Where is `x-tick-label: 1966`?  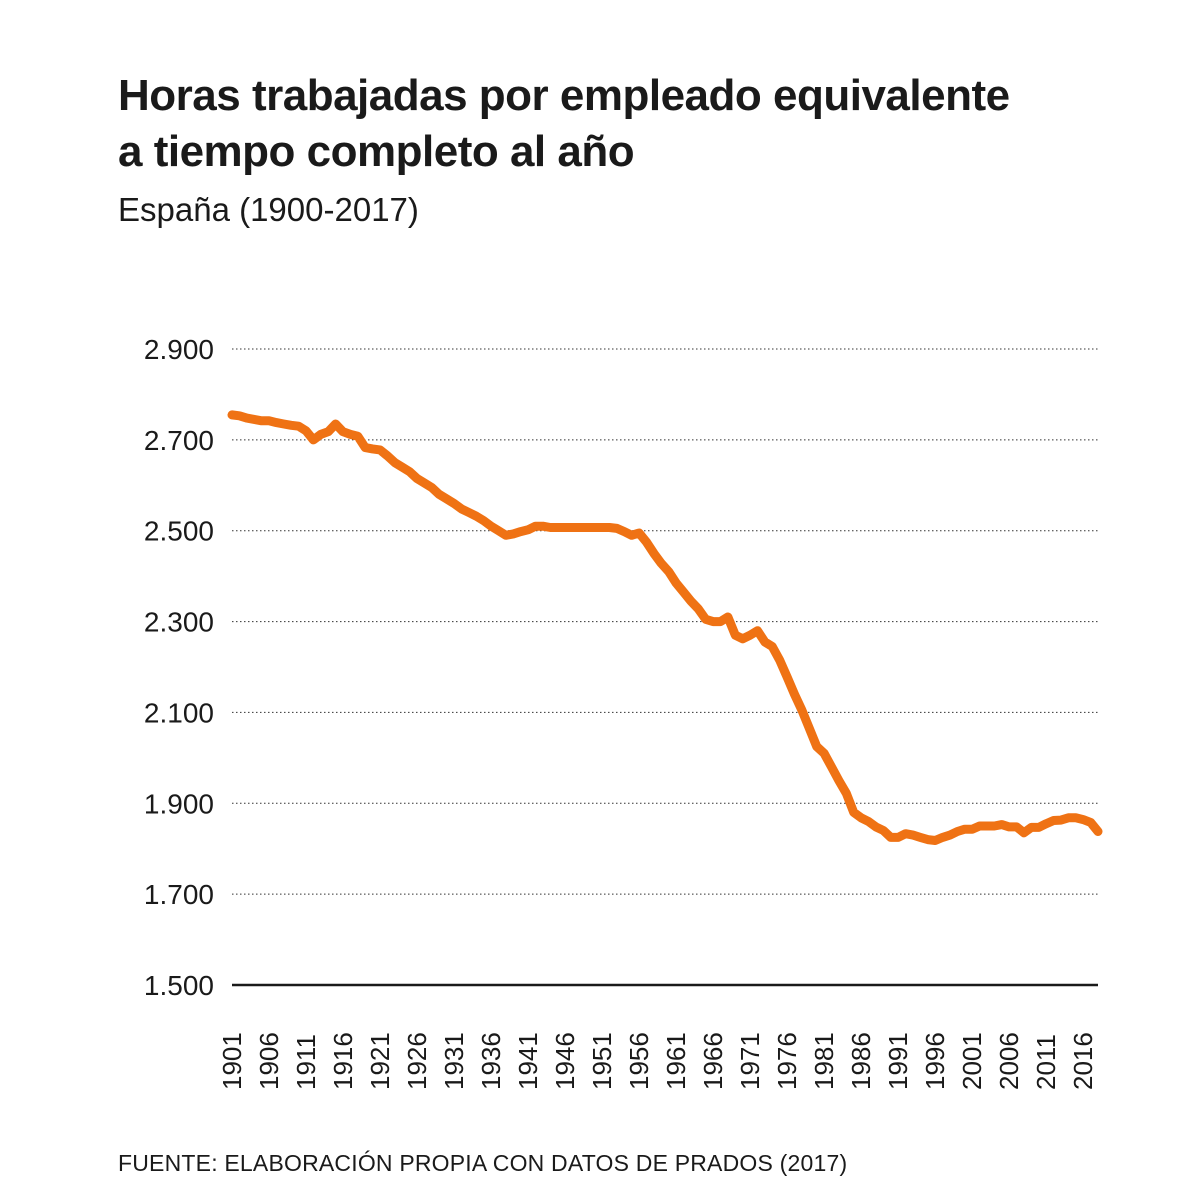 x-tick-label: 1966 is located at coordinates (713, 1061).